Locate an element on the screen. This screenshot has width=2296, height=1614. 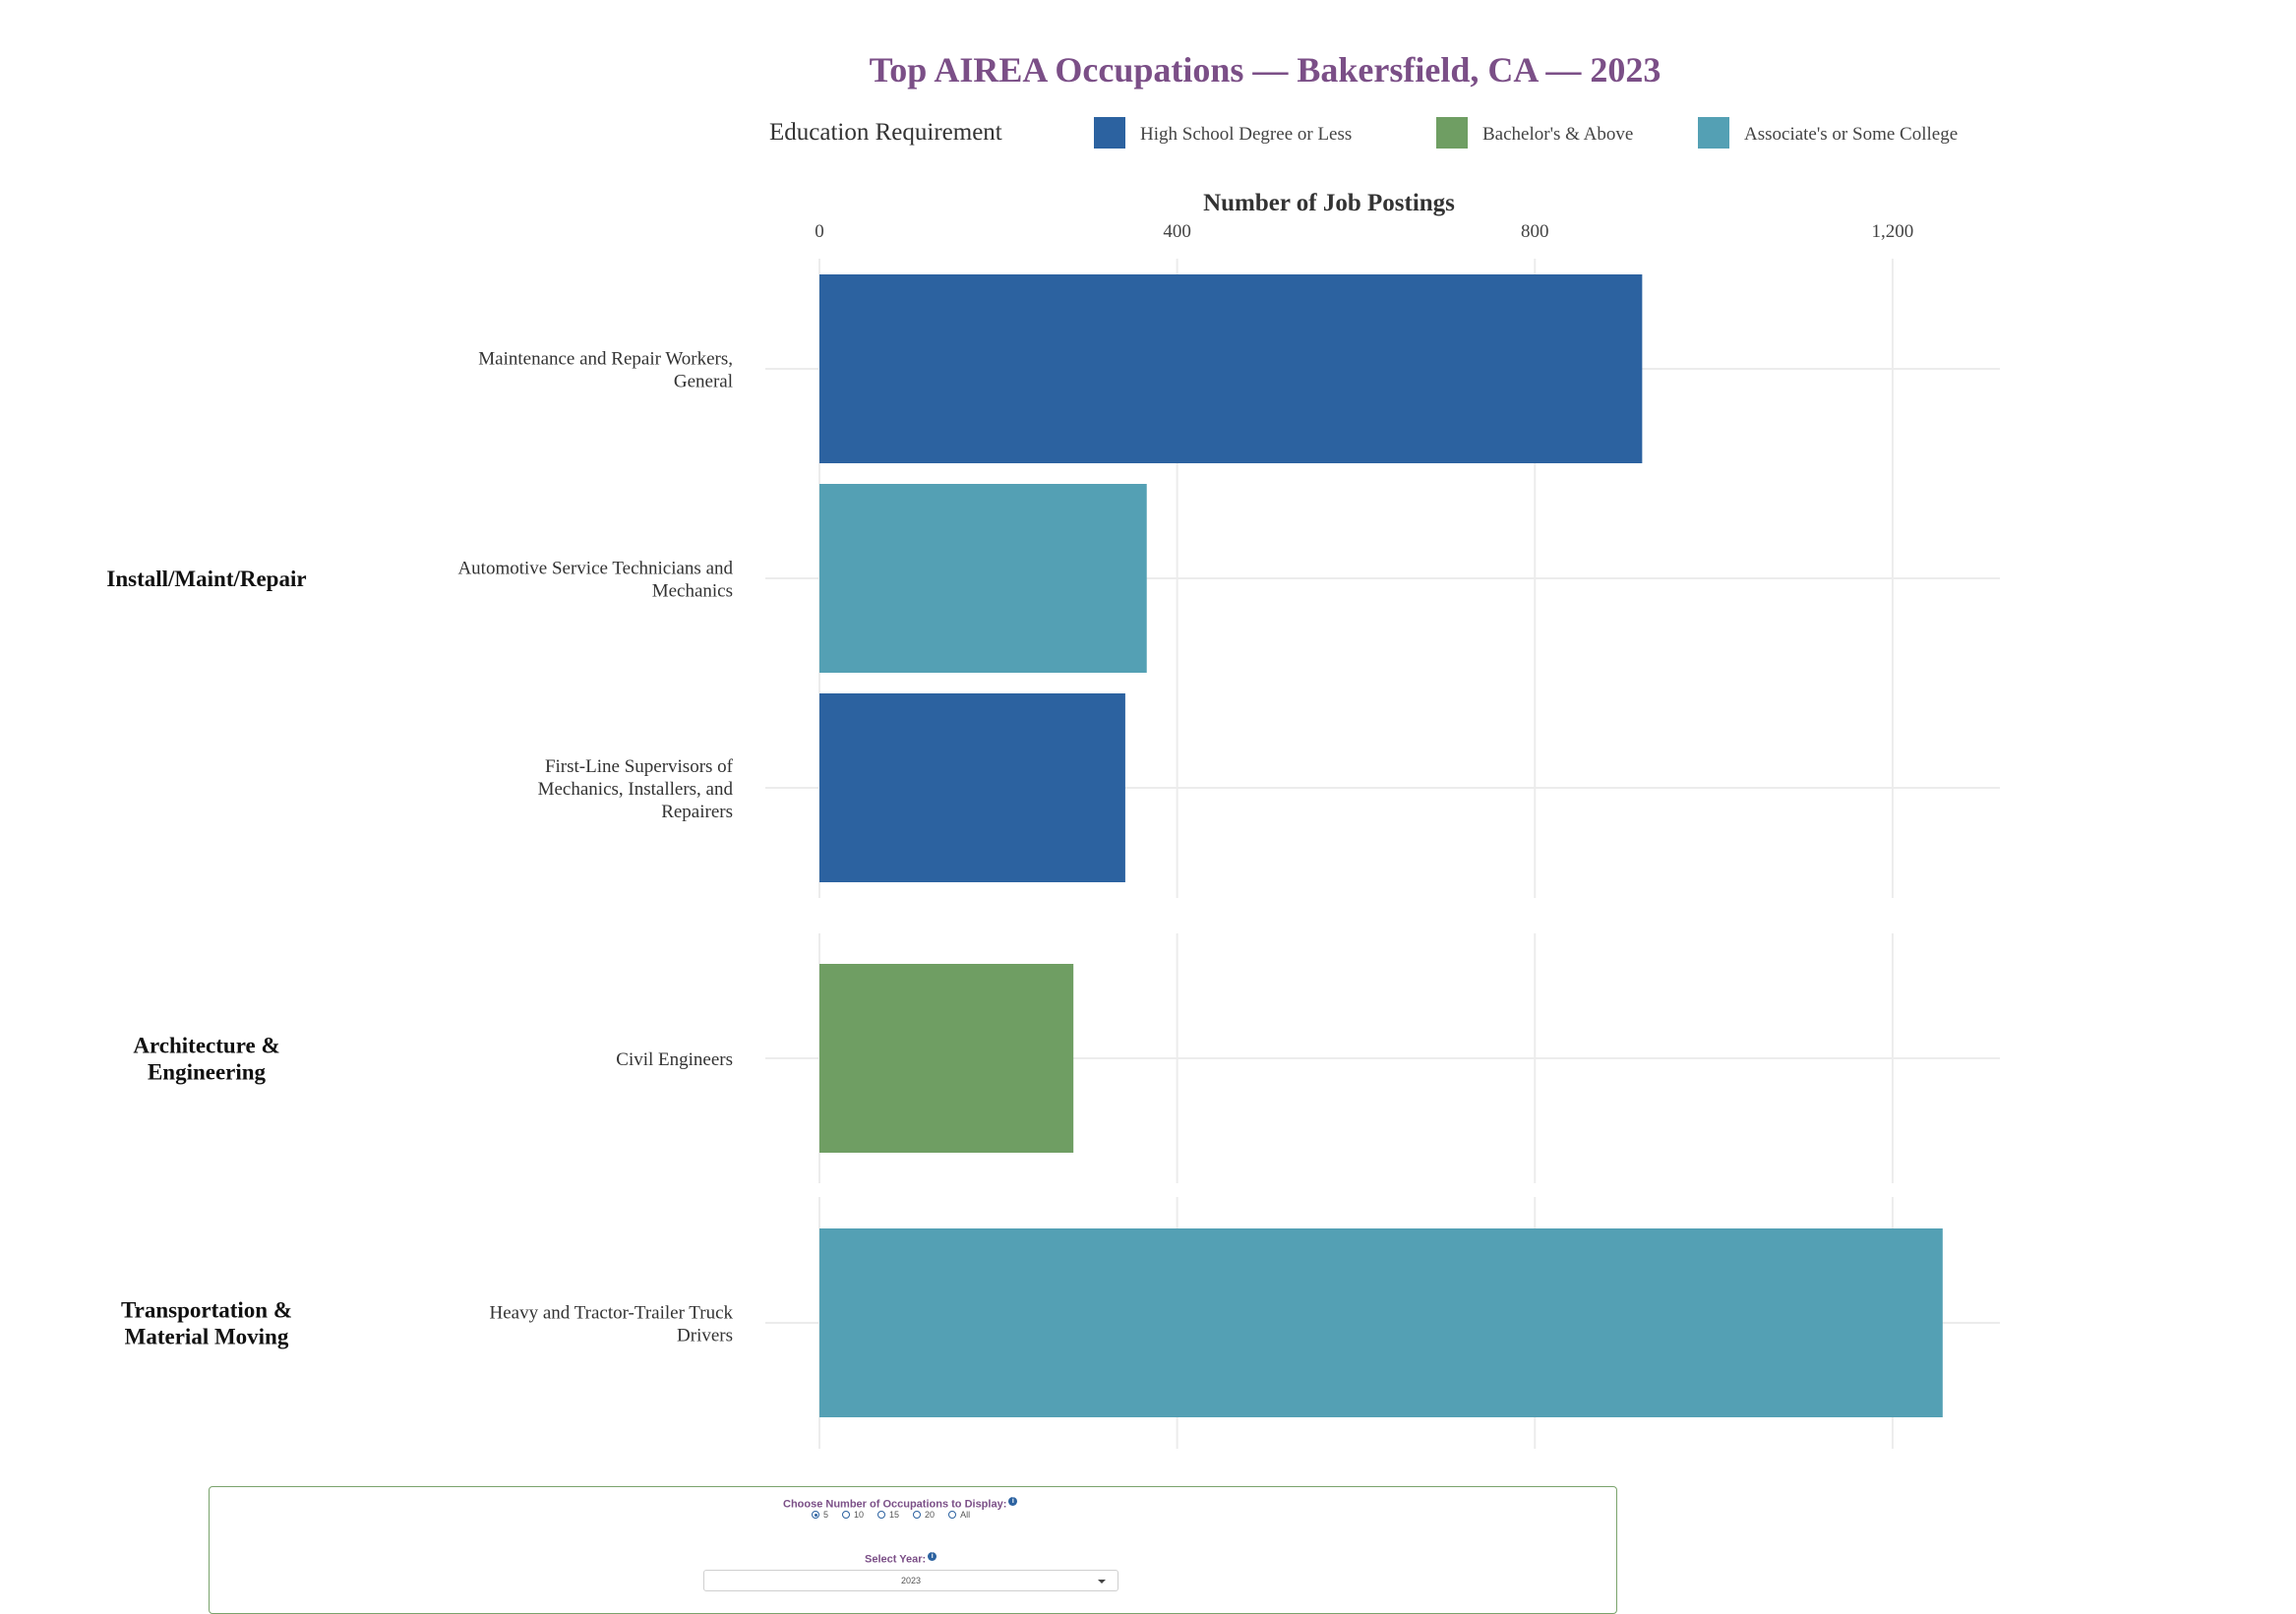
legend-label-bachelor-s-above: Bachelor's & Above is located at coordinates (1557, 134).